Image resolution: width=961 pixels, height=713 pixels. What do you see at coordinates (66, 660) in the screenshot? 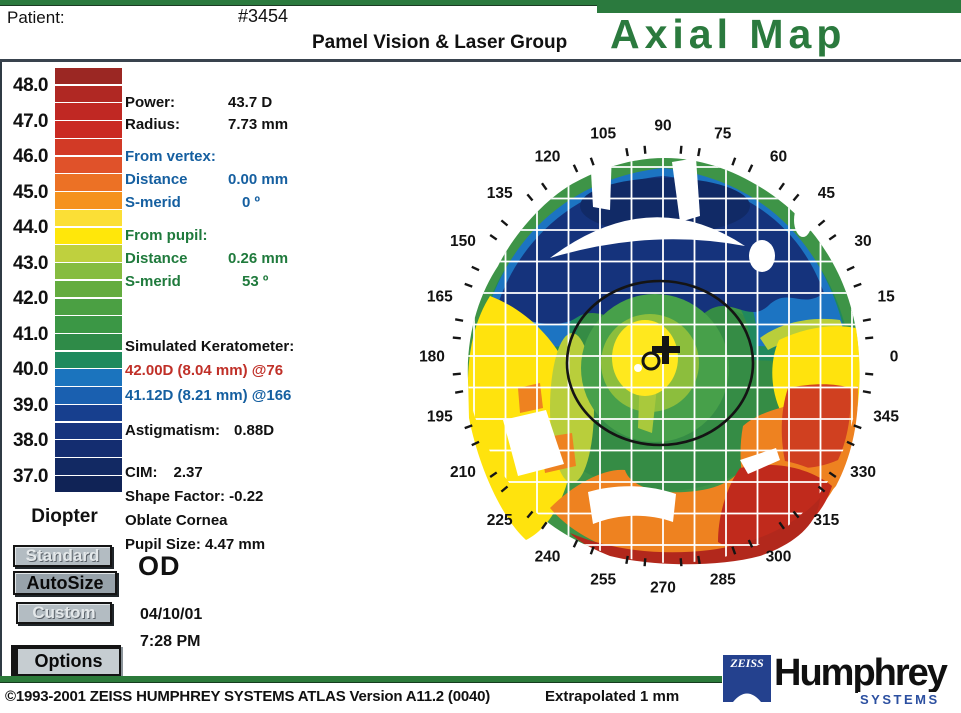
I see `options-button: Options` at bounding box center [66, 660].